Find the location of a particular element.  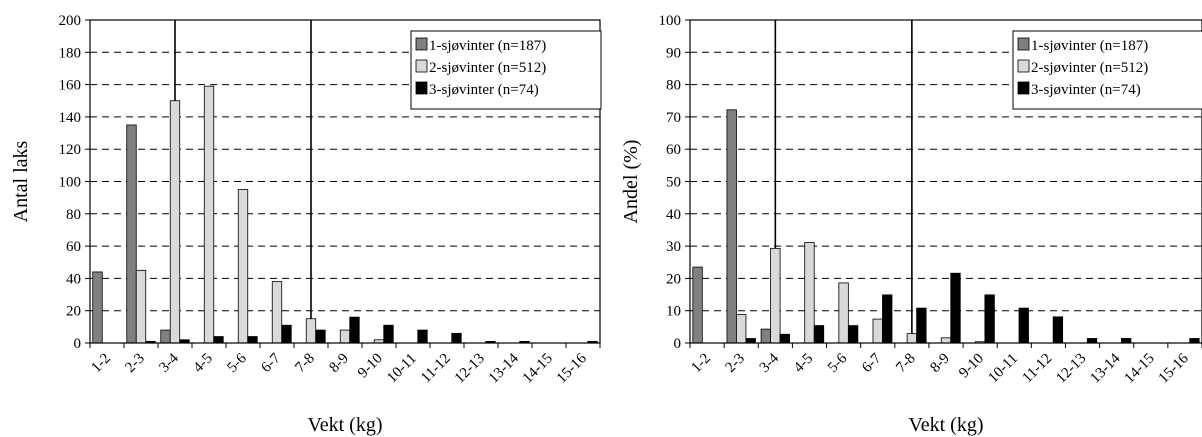

y-tick-label: 10 is located at coordinates (673, 312).